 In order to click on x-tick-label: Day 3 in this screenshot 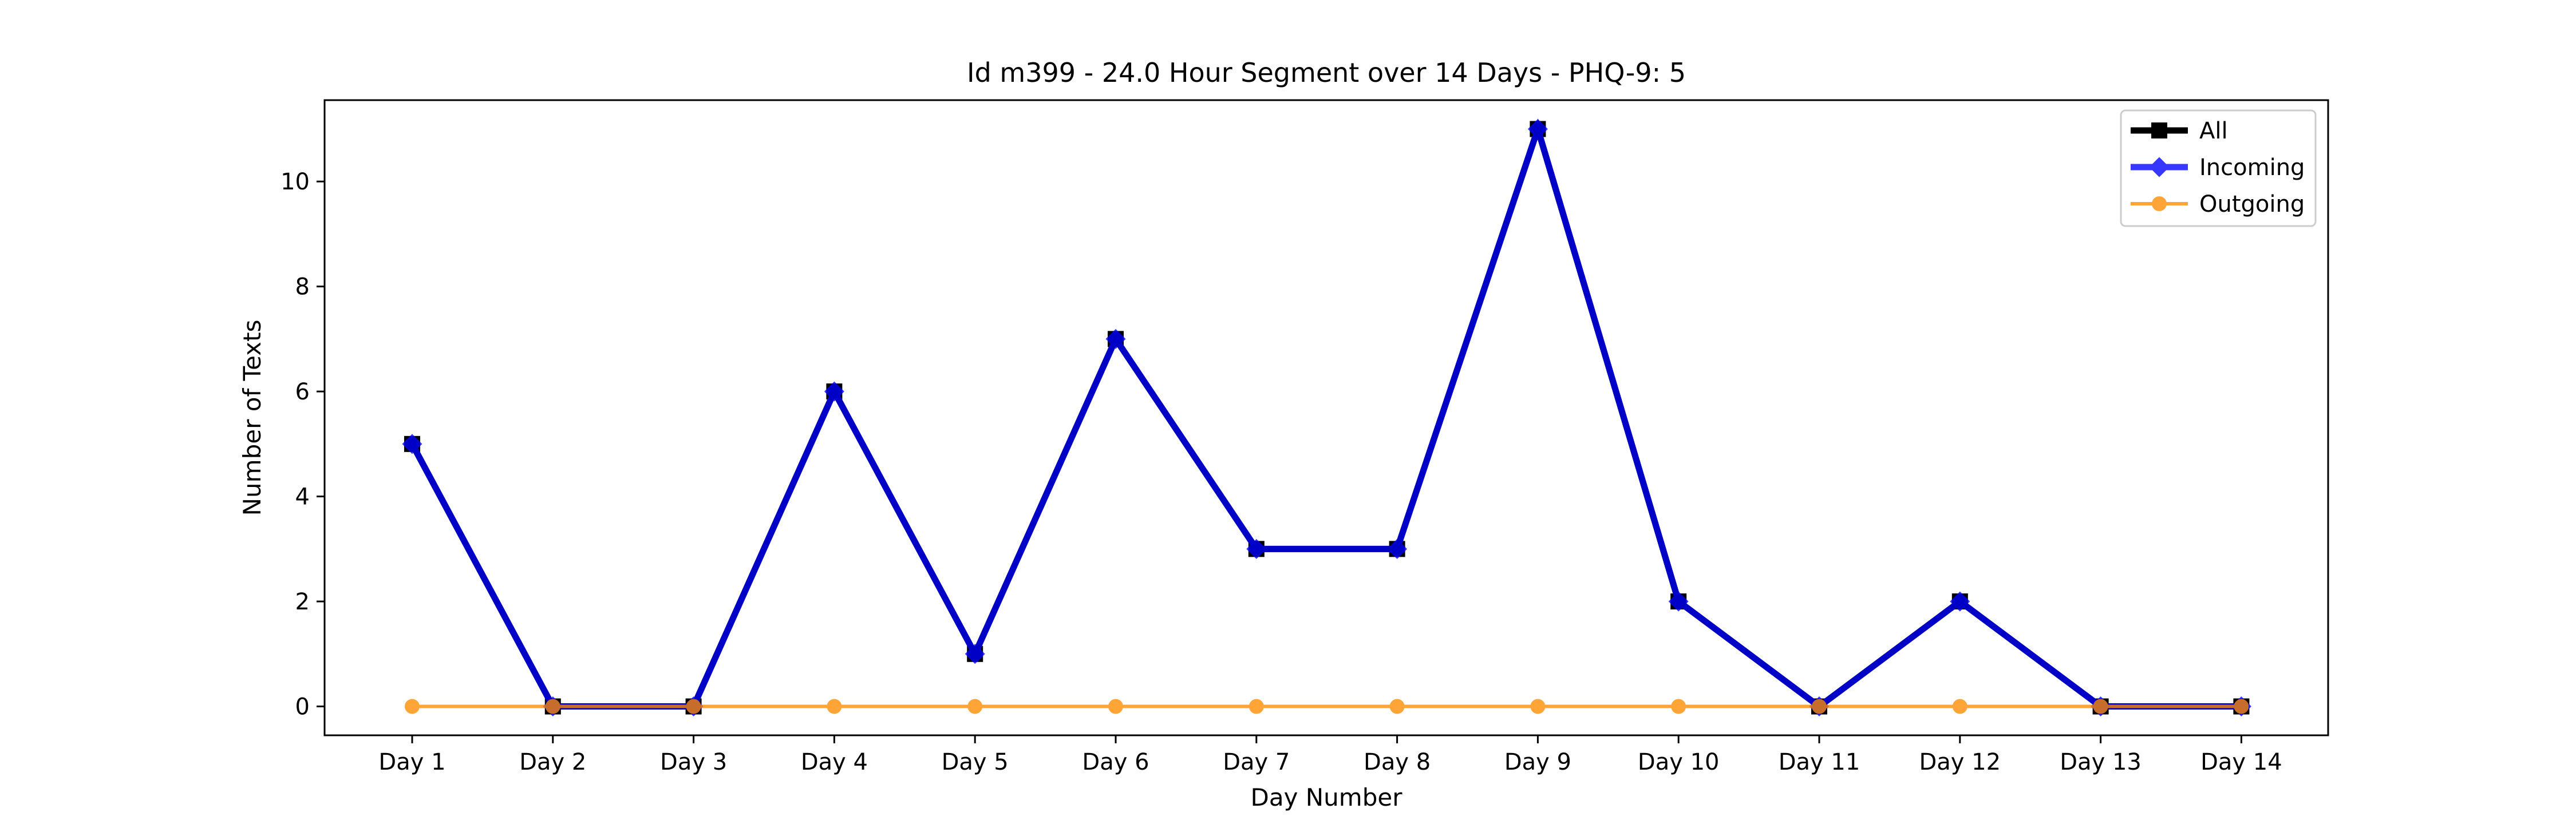, I will do `click(693, 762)`.